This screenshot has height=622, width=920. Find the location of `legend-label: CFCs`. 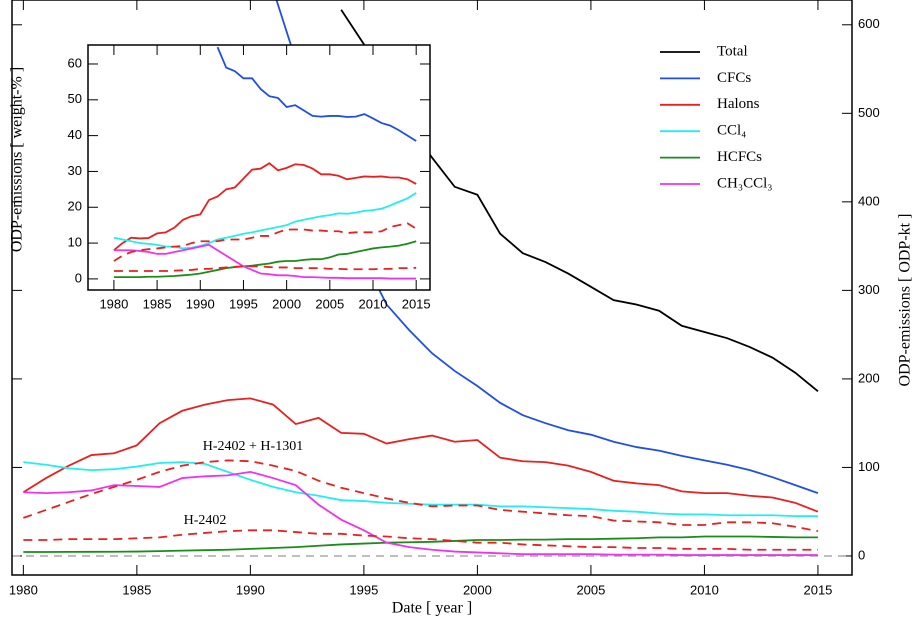

legend-label: CFCs is located at coordinates (734, 78).